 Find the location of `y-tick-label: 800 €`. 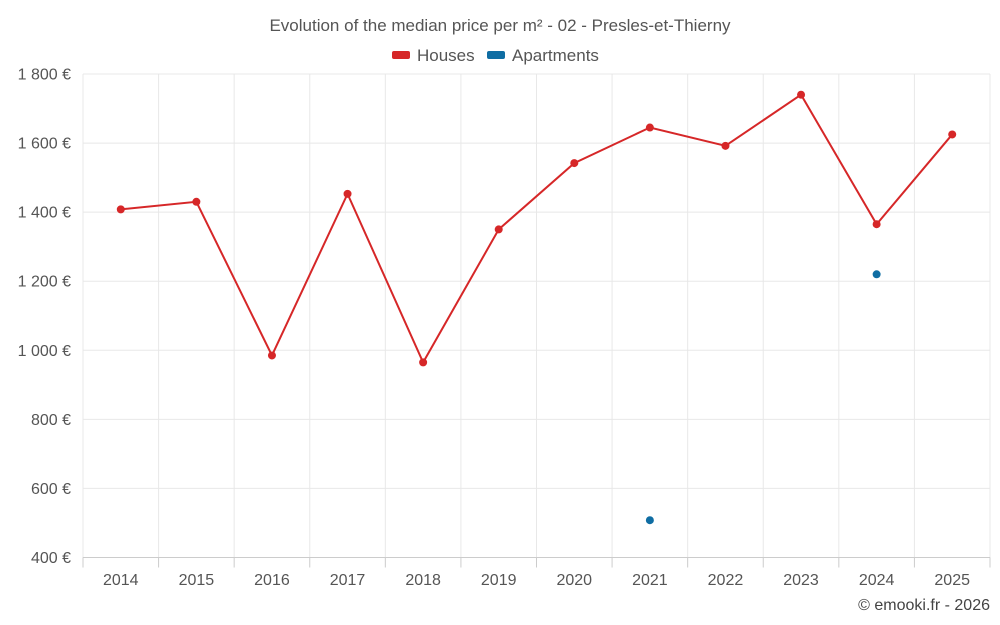

y-tick-label: 800 € is located at coordinates (51, 420).